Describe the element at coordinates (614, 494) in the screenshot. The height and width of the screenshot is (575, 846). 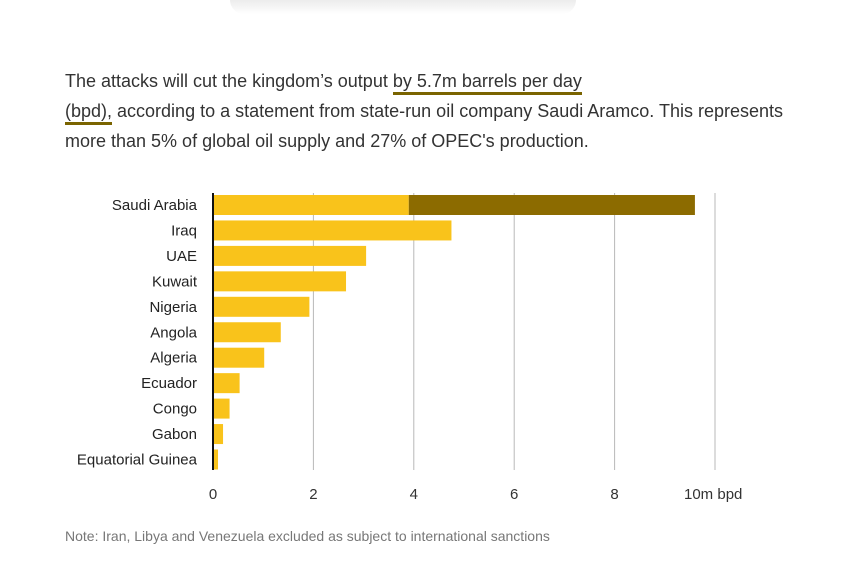
I see `x-tick-label-8: 8` at that location.